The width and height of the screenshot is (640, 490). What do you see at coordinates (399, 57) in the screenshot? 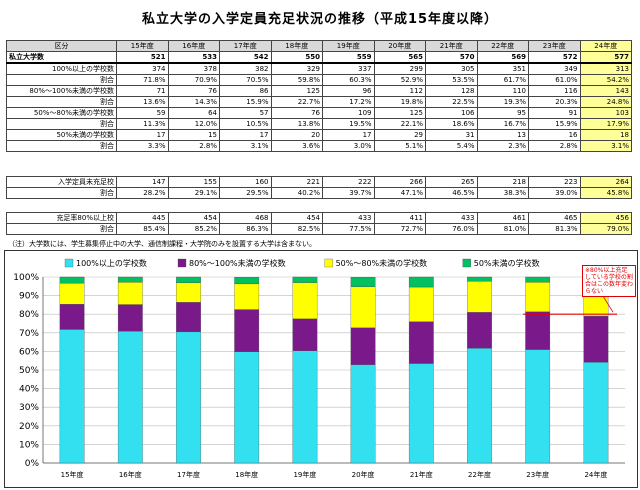
I see `table-cell: 565` at bounding box center [399, 57].